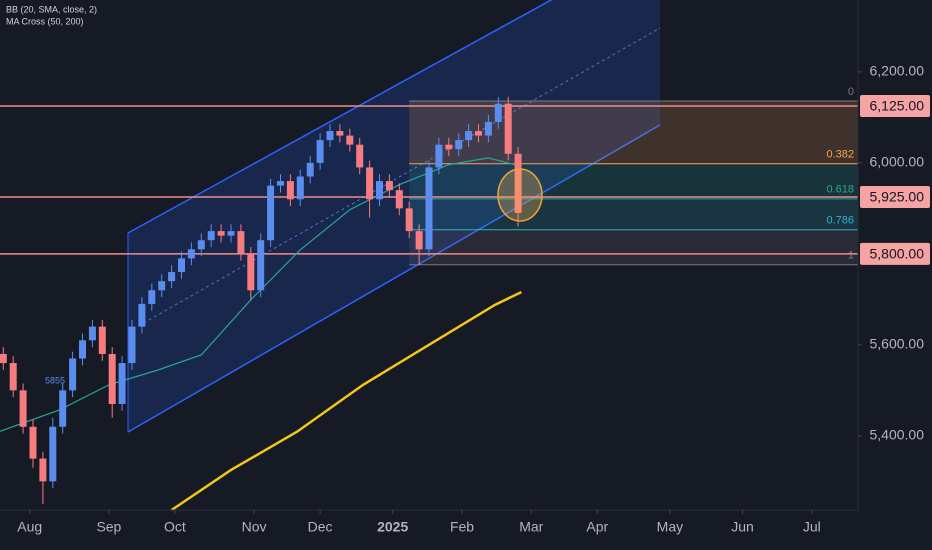 The height and width of the screenshot is (550, 932). I want to click on x-tick-label: Jul, so click(812, 527).